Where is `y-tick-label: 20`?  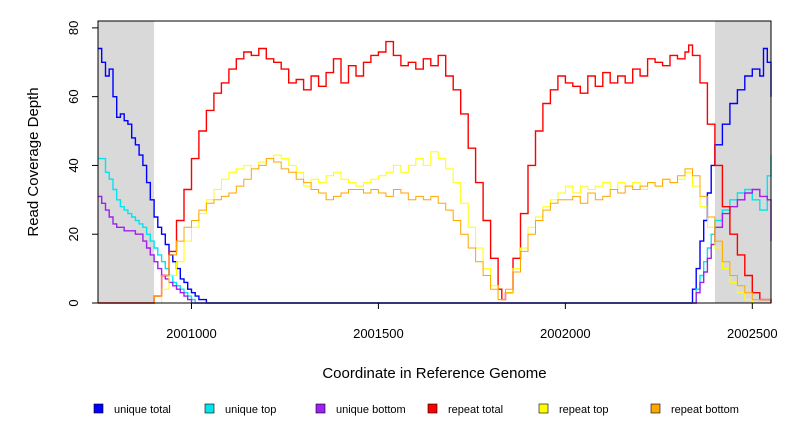 y-tick-label: 20 is located at coordinates (73, 234).